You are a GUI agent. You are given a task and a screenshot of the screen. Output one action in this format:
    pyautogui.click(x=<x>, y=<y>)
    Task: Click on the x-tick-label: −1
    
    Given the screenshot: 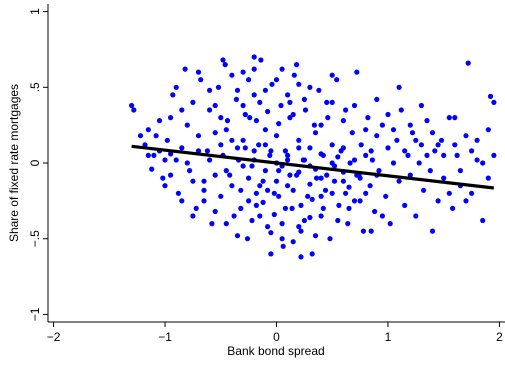 What is the action you would take?
    pyautogui.click(x=165, y=337)
    